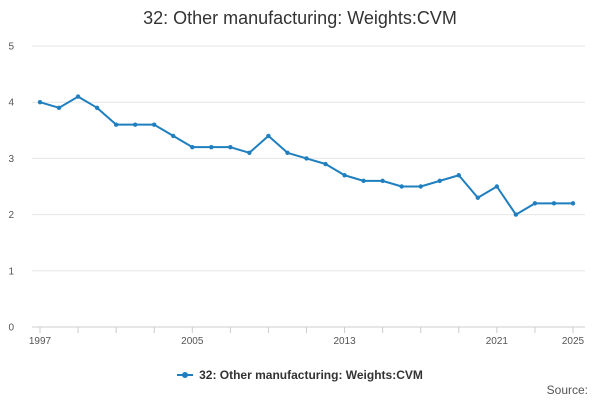 The image size is (600, 400). I want to click on legend-item: 32: Other manufacturing: Weights:CVM, so click(300, 375).